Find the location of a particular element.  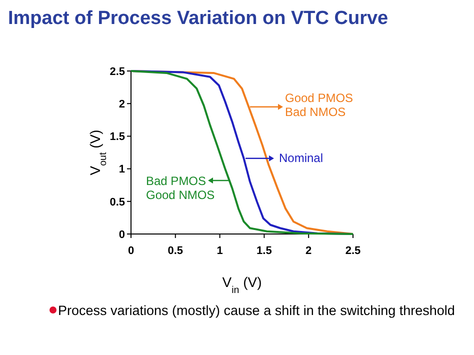

x-axis-title: V$_{in}$ (V) is located at coordinates (242, 285).